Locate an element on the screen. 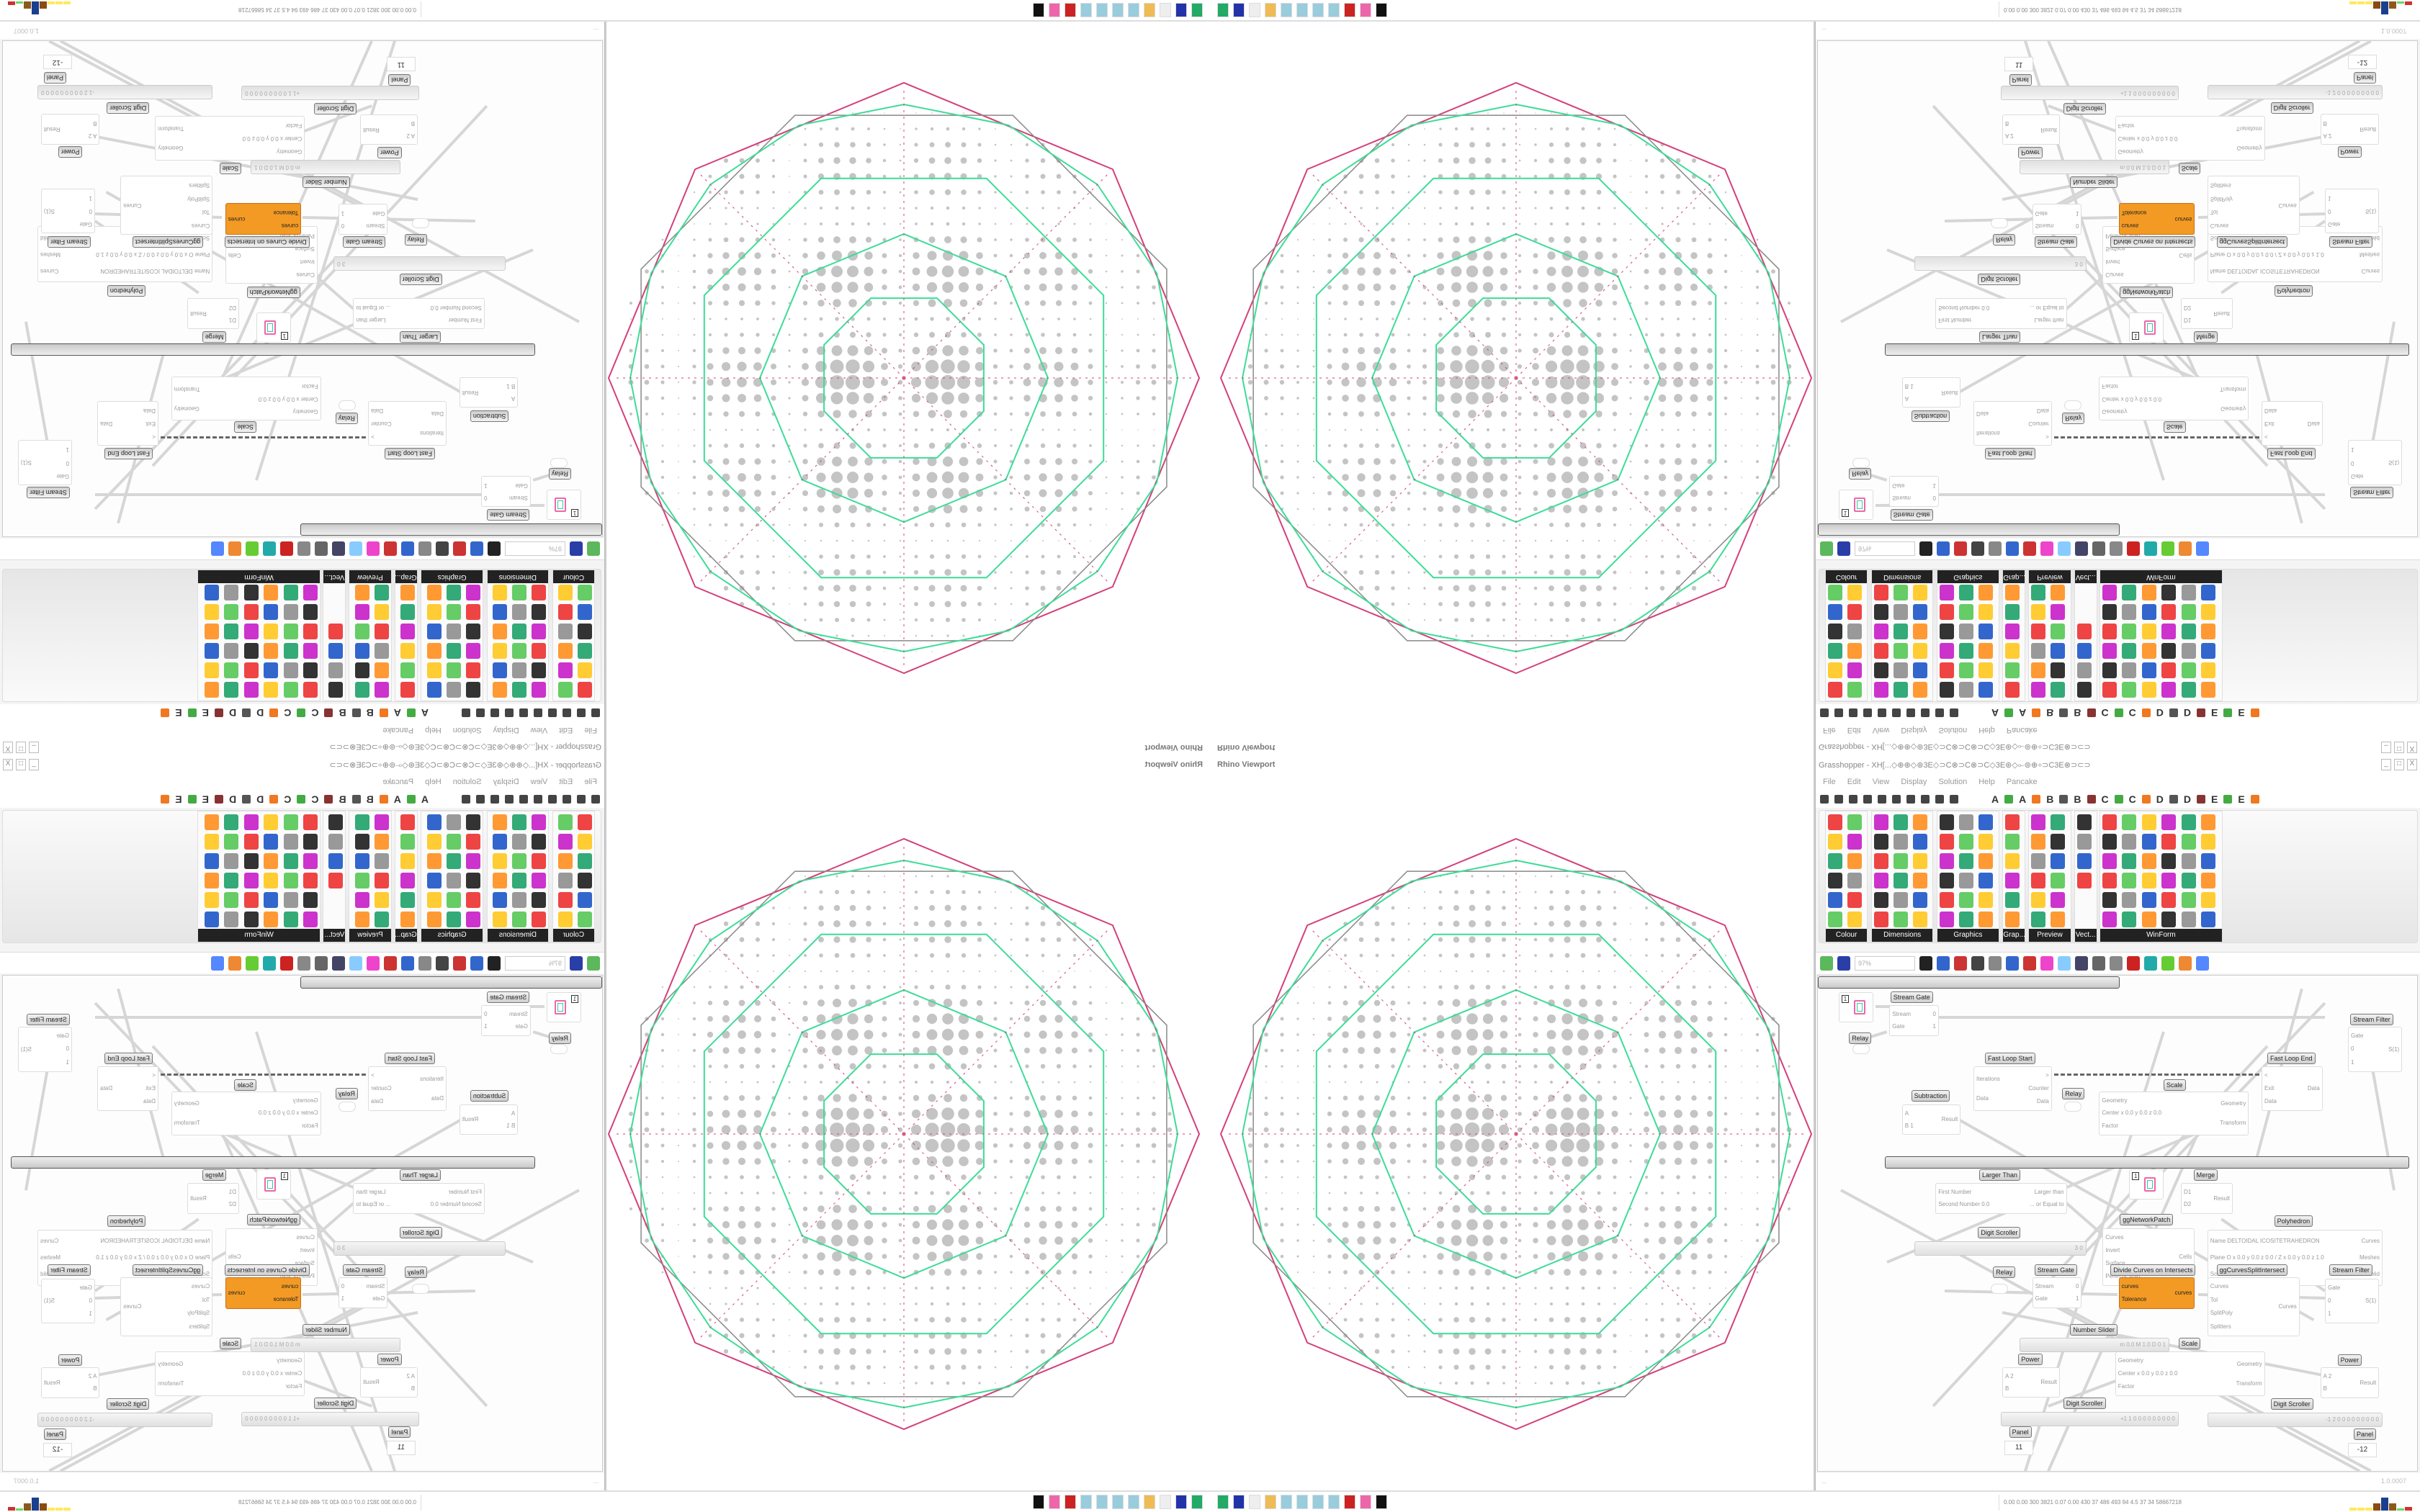 The height and width of the screenshot is (1512, 2420). input-port: Tol is located at coordinates (206, 212).